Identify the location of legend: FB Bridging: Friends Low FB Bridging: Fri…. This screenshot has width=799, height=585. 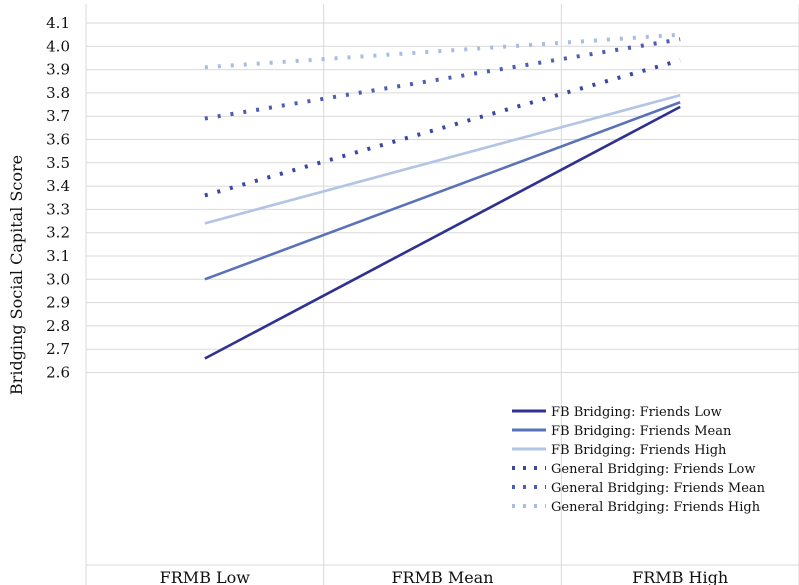
(639, 460).